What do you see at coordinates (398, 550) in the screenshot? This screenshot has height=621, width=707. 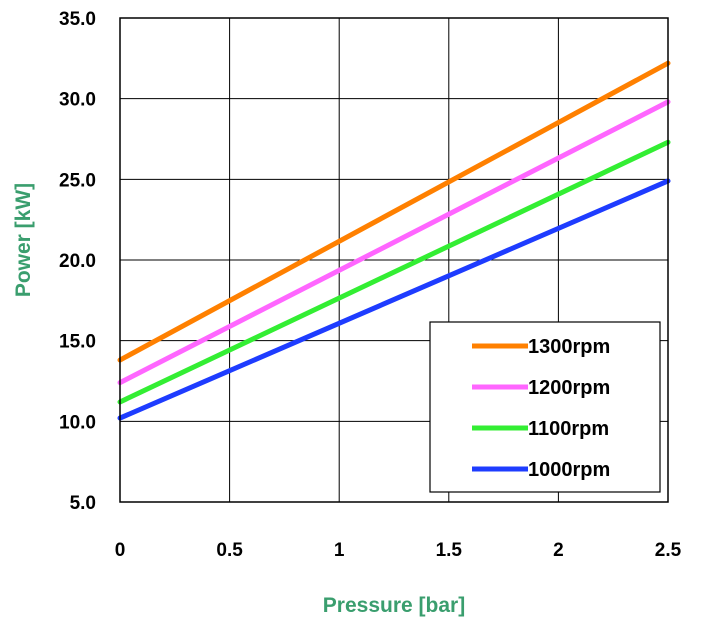 I see `x-tick-labels: 0 0.5 1 1.5 2 2.5` at bounding box center [398, 550].